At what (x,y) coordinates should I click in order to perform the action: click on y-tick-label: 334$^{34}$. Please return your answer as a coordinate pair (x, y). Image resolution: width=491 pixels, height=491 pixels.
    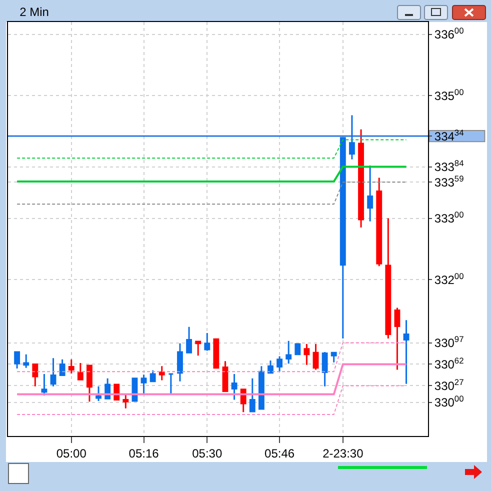
    Looking at the image, I should click on (449, 135).